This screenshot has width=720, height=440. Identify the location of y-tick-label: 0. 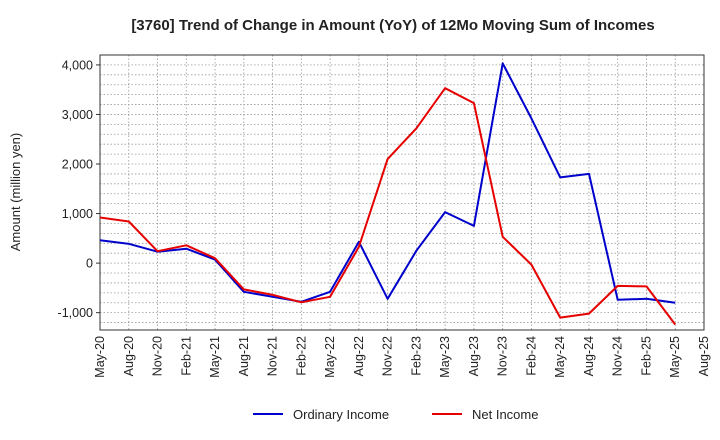
(89, 264).